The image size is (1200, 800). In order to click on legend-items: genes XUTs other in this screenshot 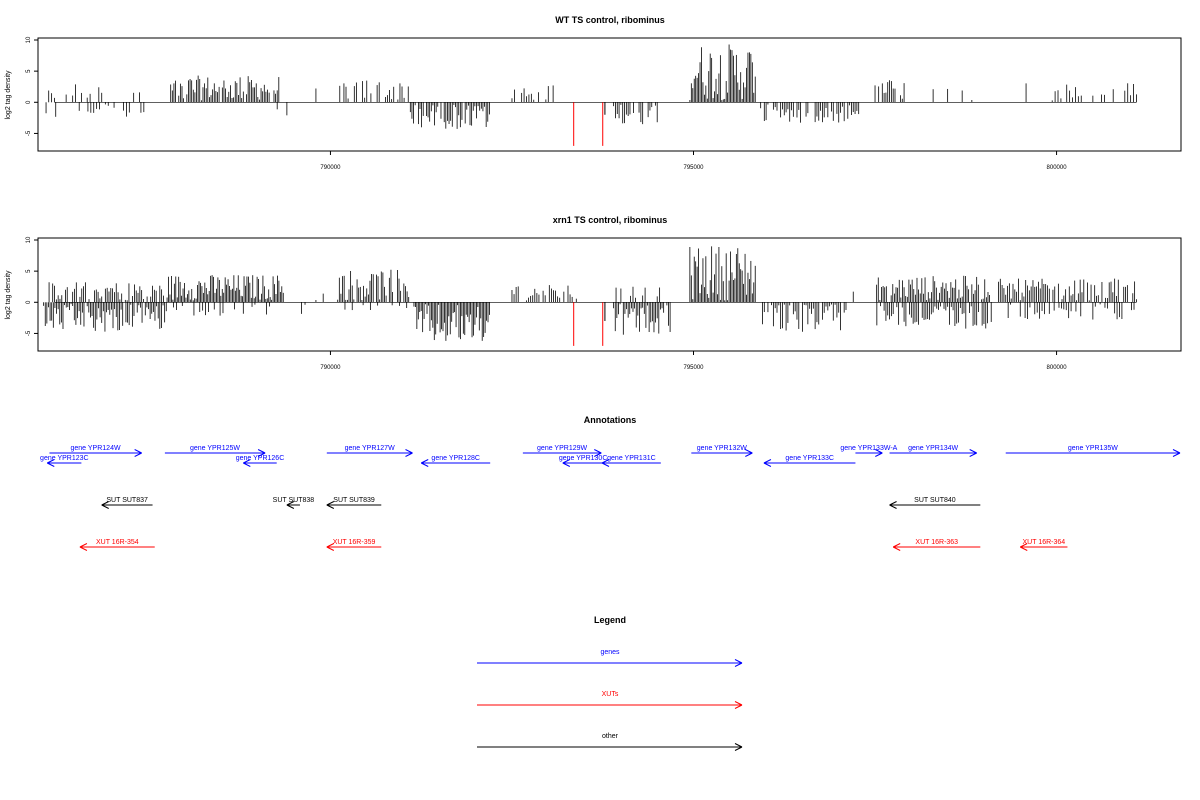, I will do `click(610, 700)`.